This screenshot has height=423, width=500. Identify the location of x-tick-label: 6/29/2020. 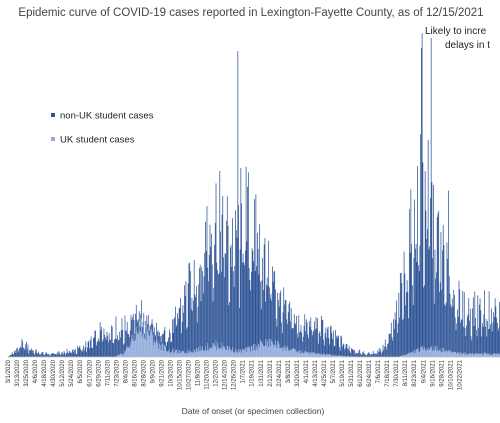
(99, 372).